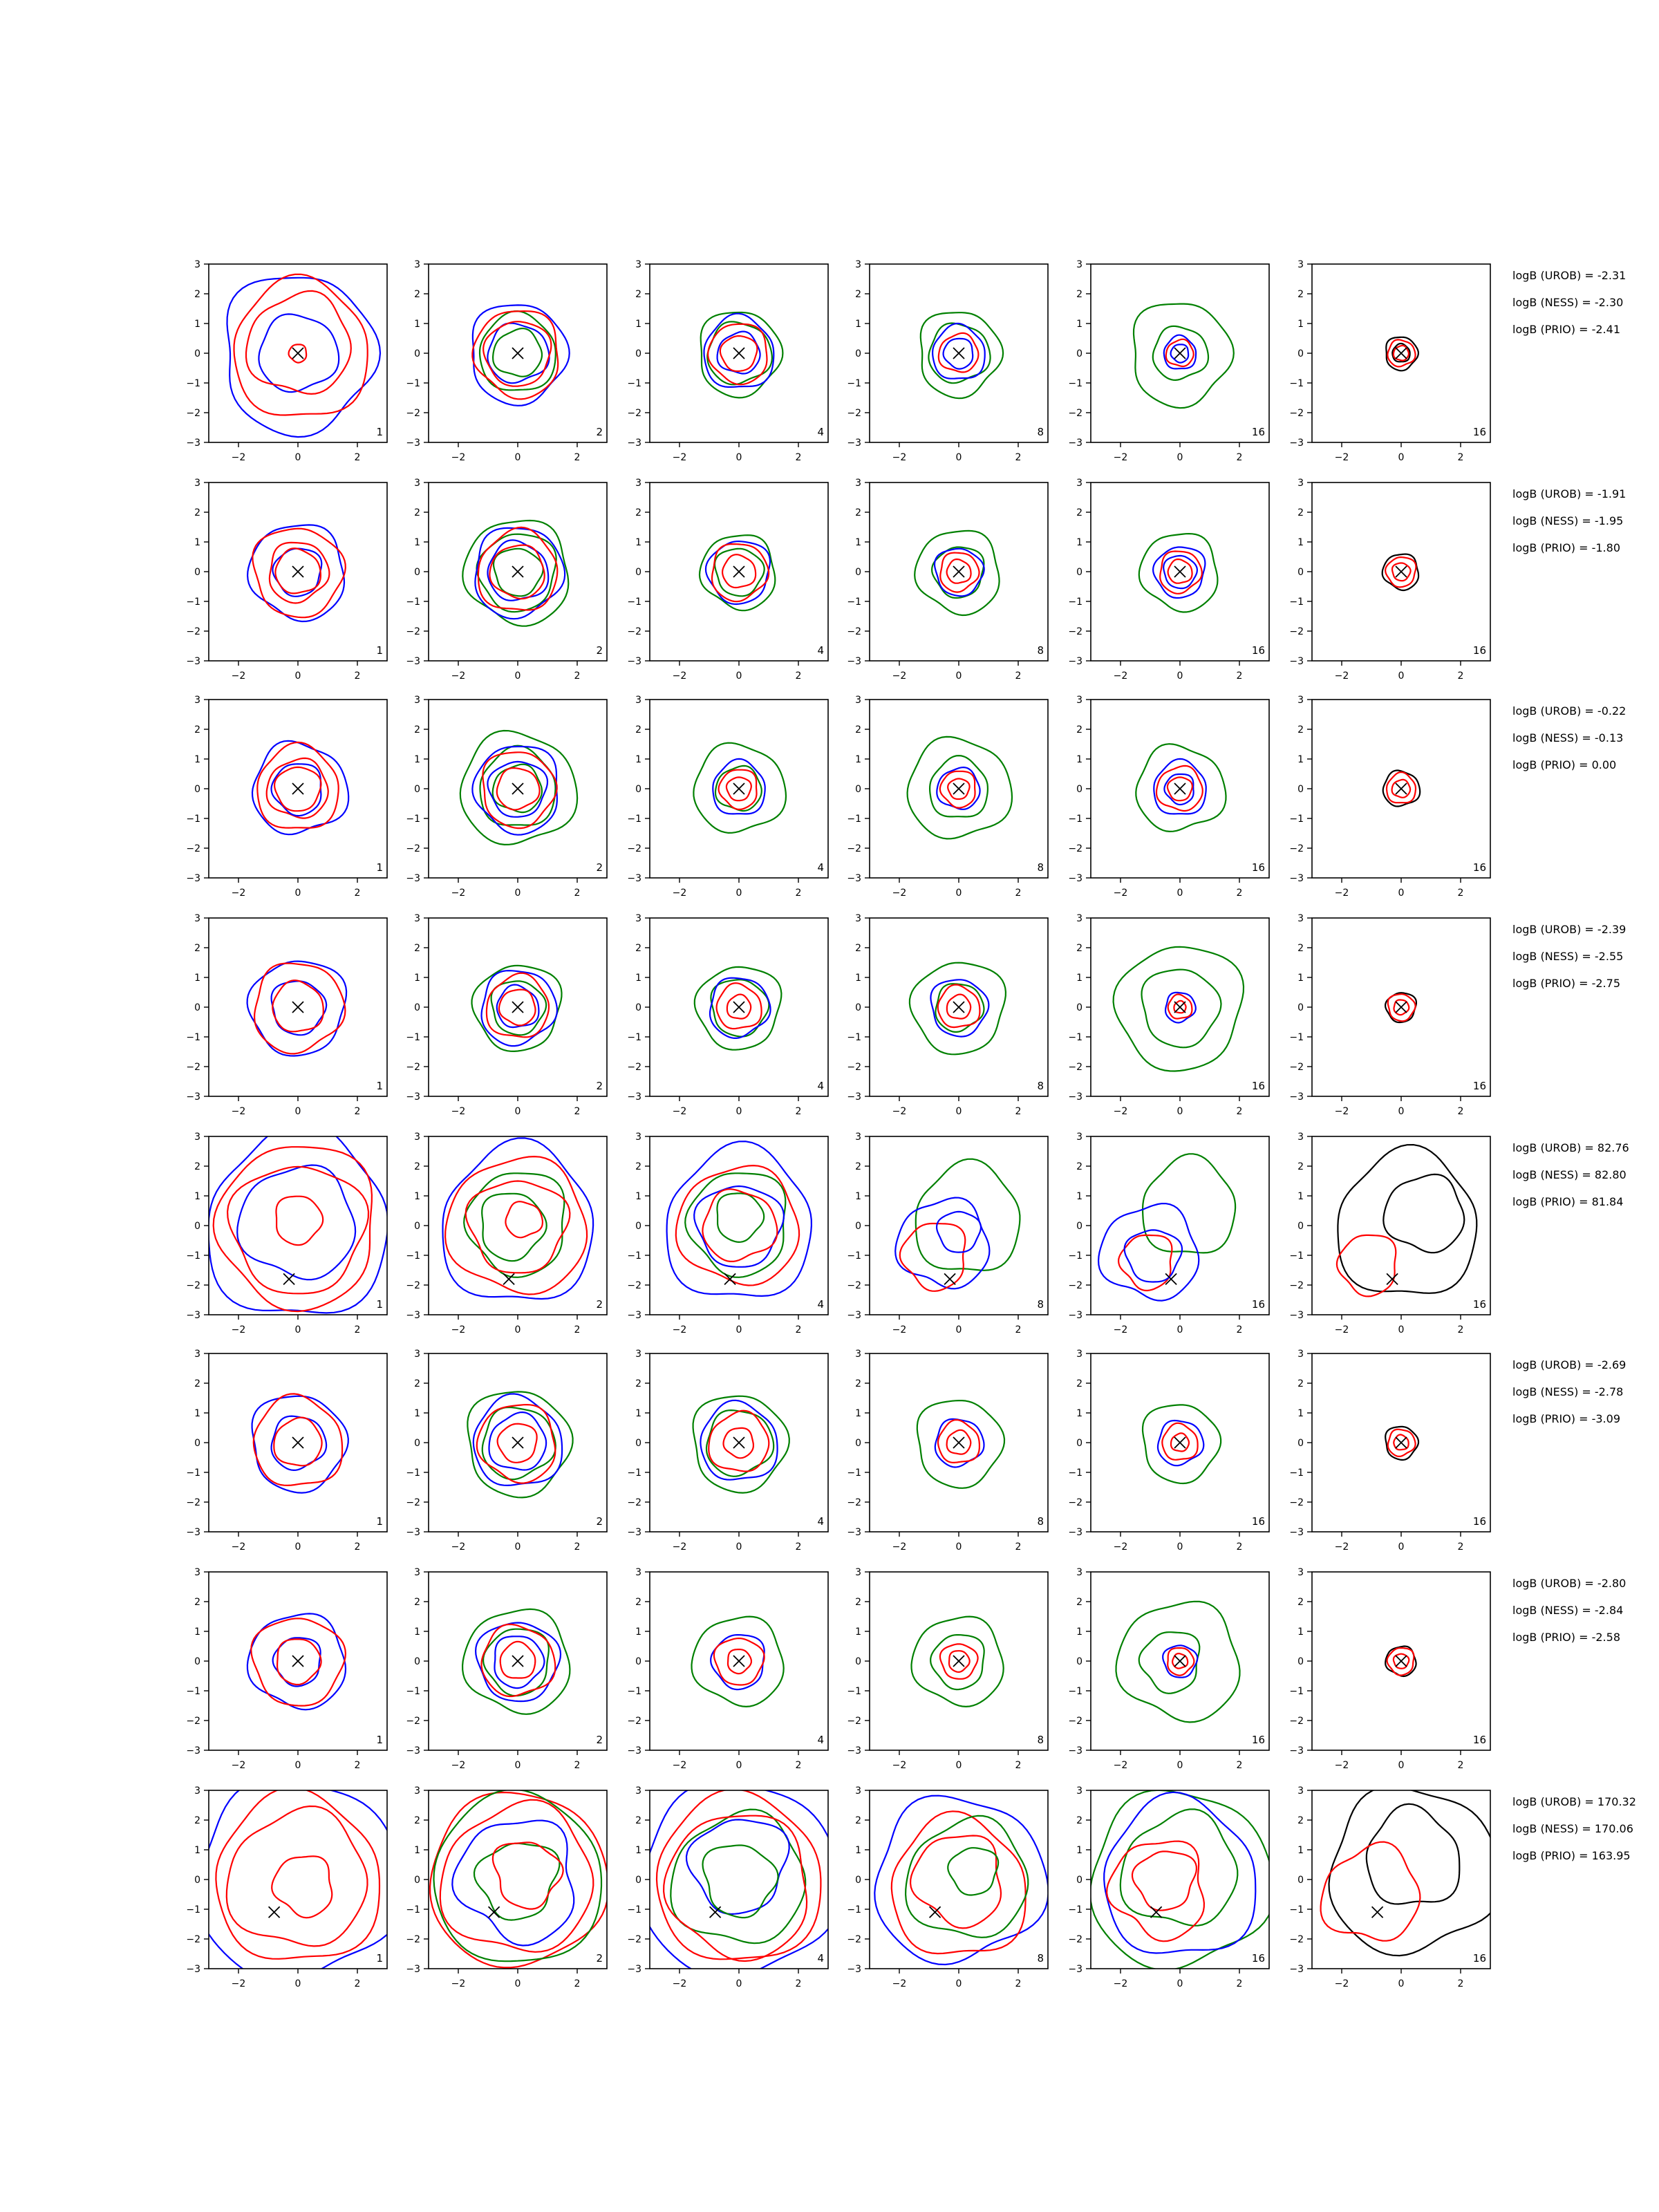 The image size is (1659, 2212). I want to click on panel-r2-c1: 3 2 1 0 −1 −2 −3 −2 0 2 1, so click(287, 580).